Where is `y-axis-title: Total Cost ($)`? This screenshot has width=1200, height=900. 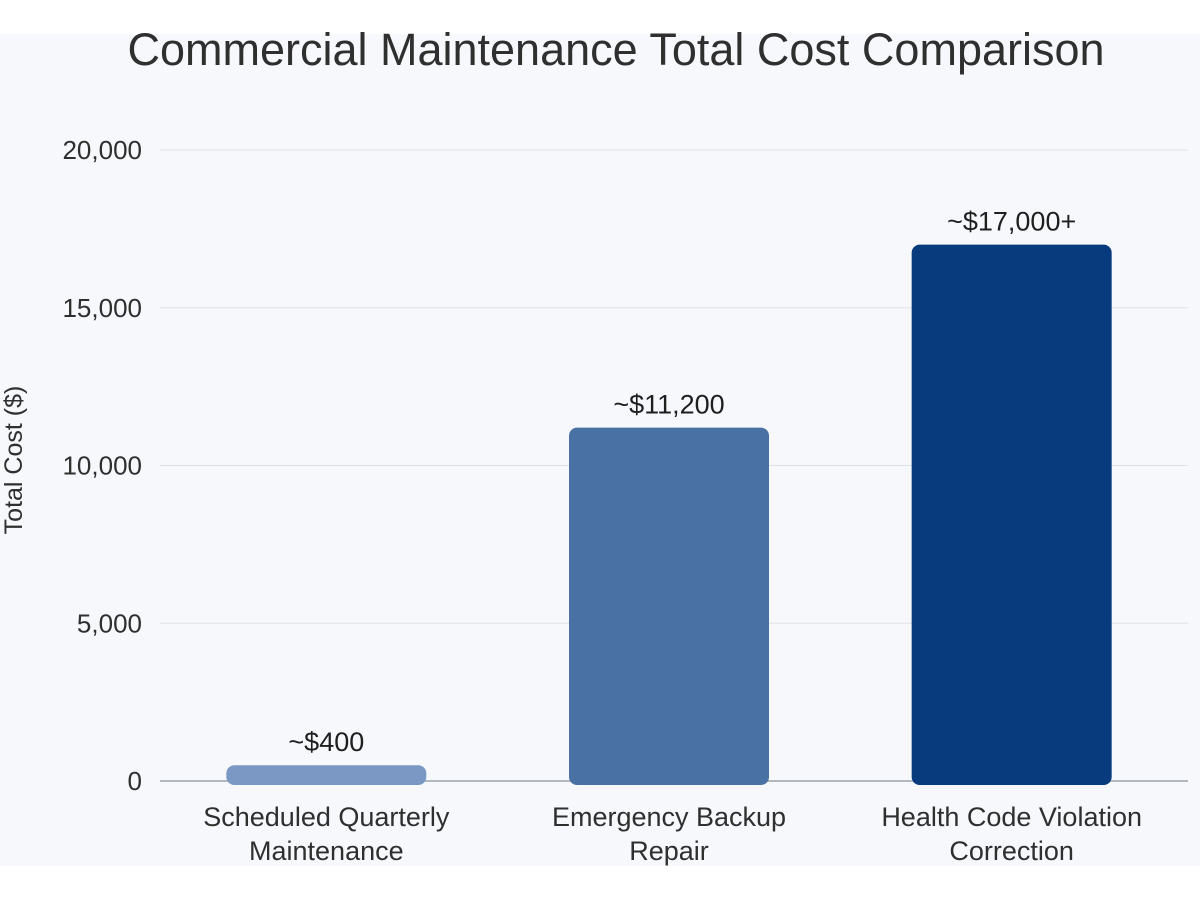 y-axis-title: Total Cost ($) is located at coordinates (14, 460).